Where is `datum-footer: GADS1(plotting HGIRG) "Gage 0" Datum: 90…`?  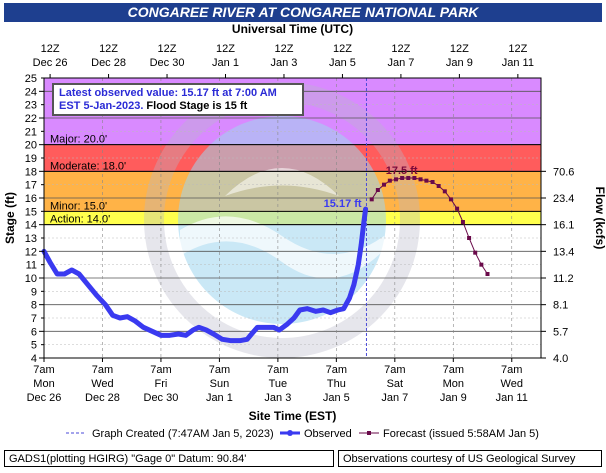
datum-footer: GADS1(plotting HGIRG) "Gage 0" Datum: 90… is located at coordinates (169, 458).